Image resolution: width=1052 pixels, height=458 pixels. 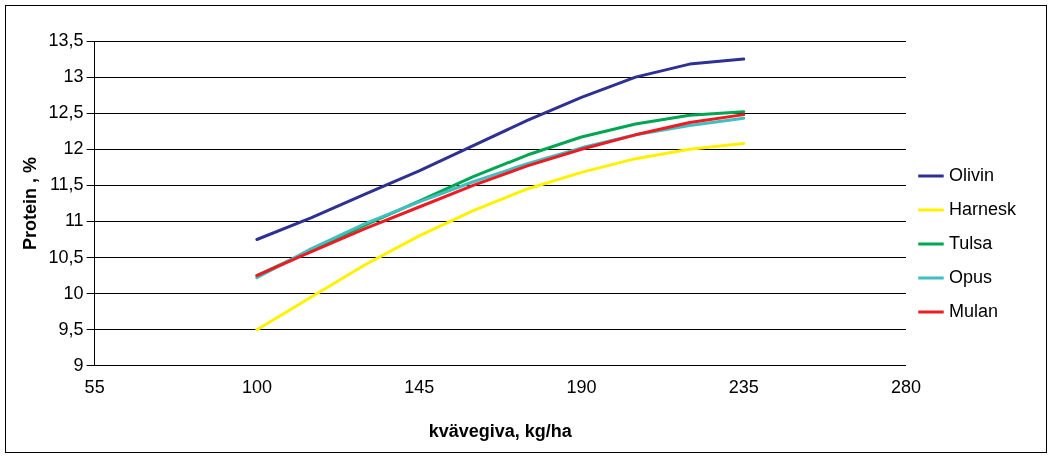 I want to click on legend-label: Opus, so click(x=970, y=276).